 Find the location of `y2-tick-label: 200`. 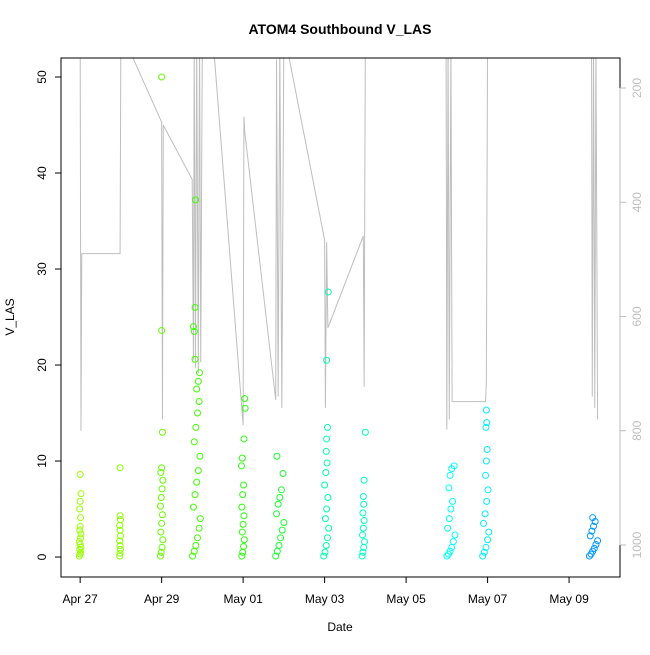

y2-tick-label: 200 is located at coordinates (637, 88).